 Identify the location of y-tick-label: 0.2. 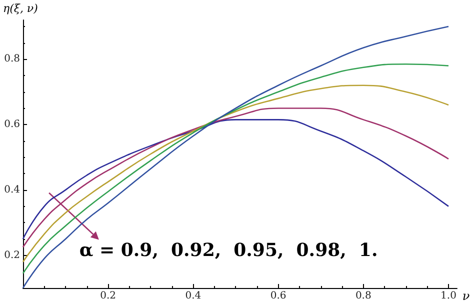
(12, 255).